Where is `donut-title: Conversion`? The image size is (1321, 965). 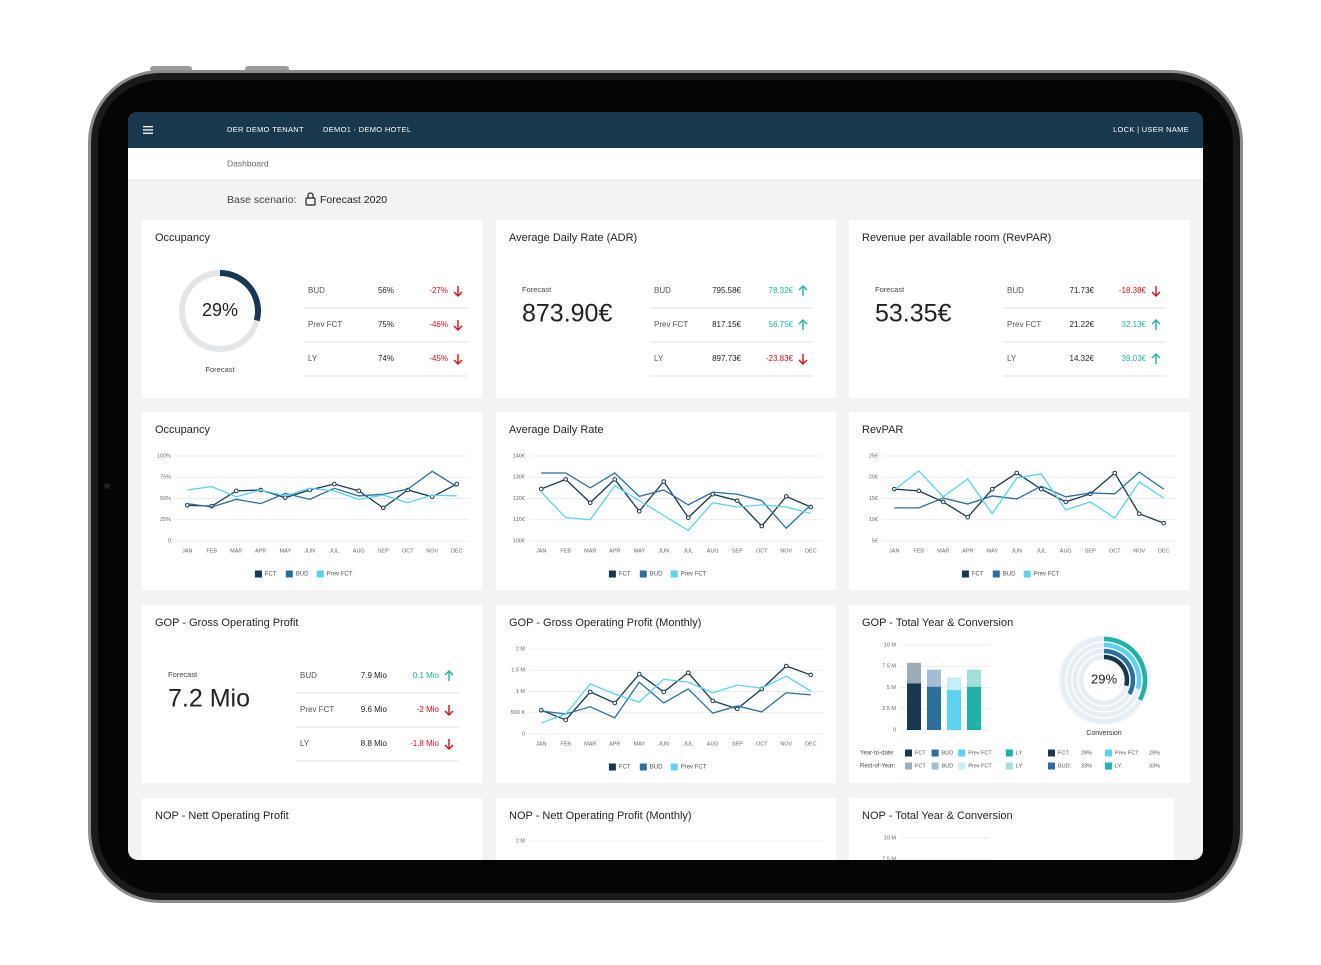
donut-title: Conversion is located at coordinates (1104, 733).